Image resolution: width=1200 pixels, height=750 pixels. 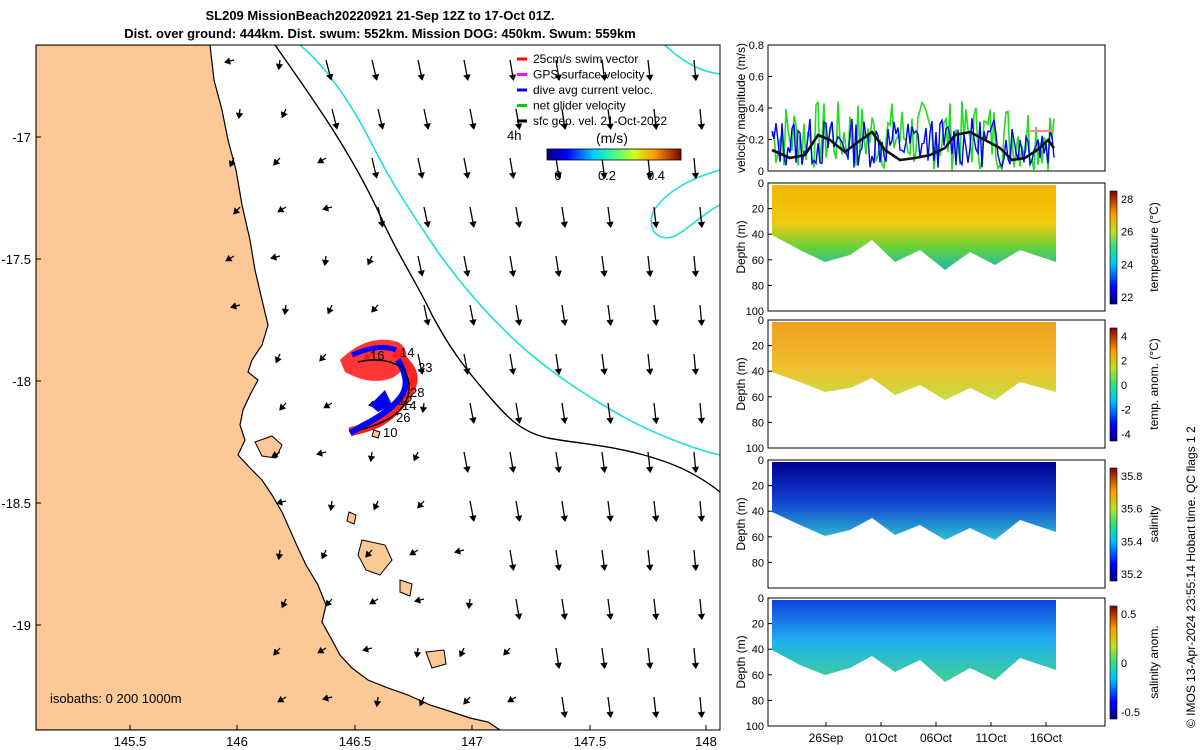 I want to click on section-colorbar-tick: 35.6, so click(x=1131, y=510).